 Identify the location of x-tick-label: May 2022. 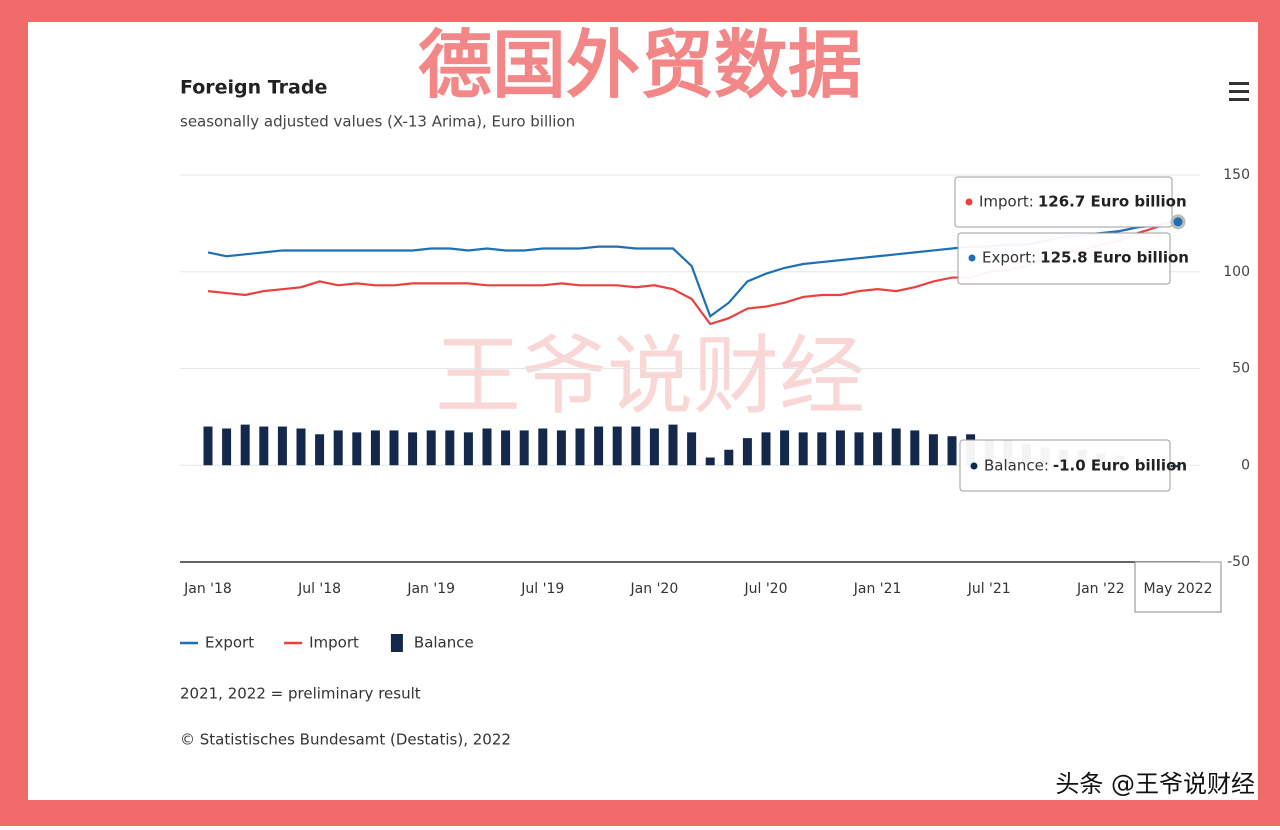
(1177, 589).